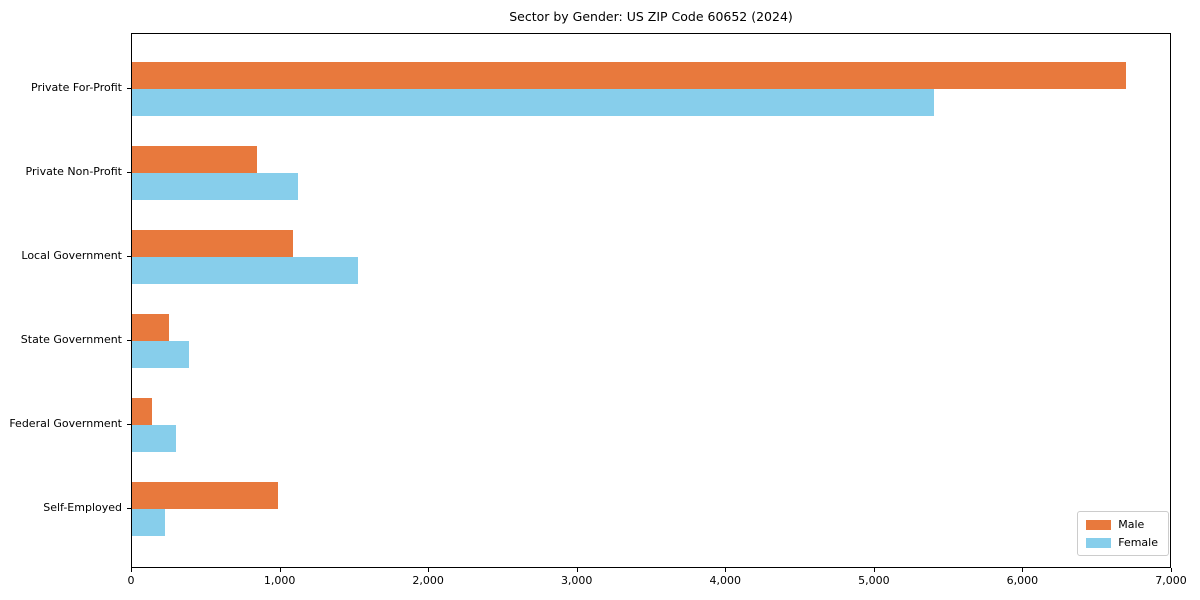 The width and height of the screenshot is (1200, 600). What do you see at coordinates (1099, 542) in the screenshot?
I see `female-legend-swatch` at bounding box center [1099, 542].